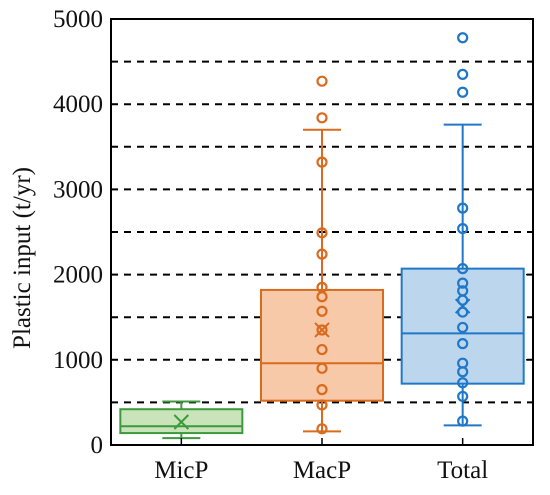  I want to click on y-axis-title: Plastic input (t/yr), so click(22, 258).